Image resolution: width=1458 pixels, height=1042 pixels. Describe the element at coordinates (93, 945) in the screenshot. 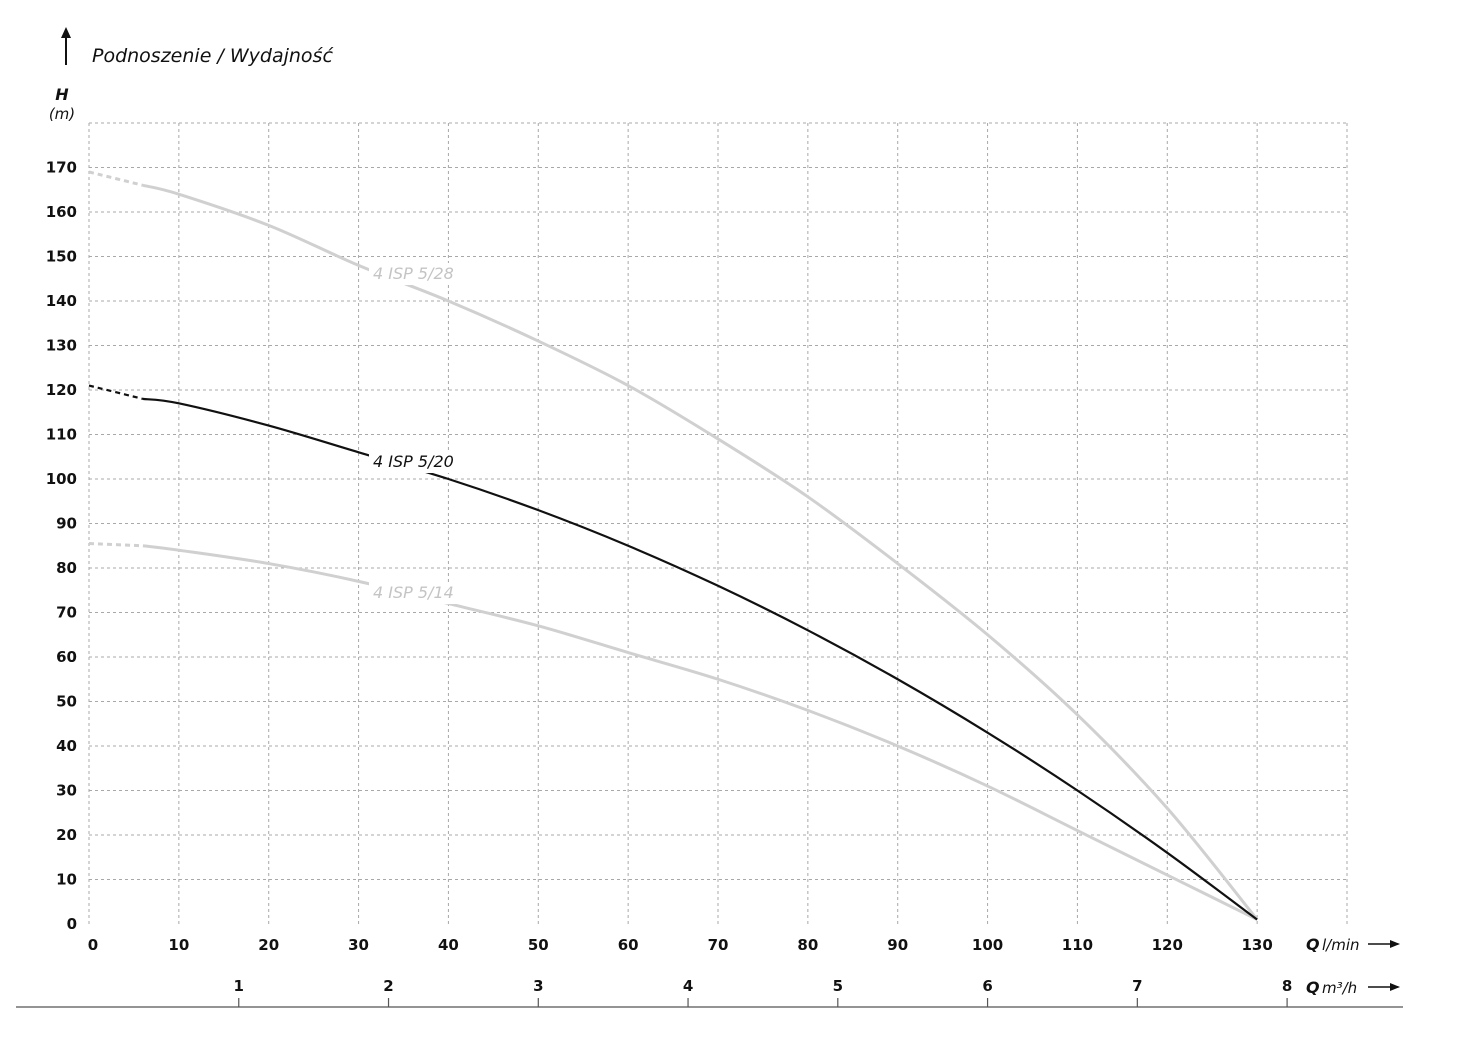

I see `x-tick-label: 0` at that location.